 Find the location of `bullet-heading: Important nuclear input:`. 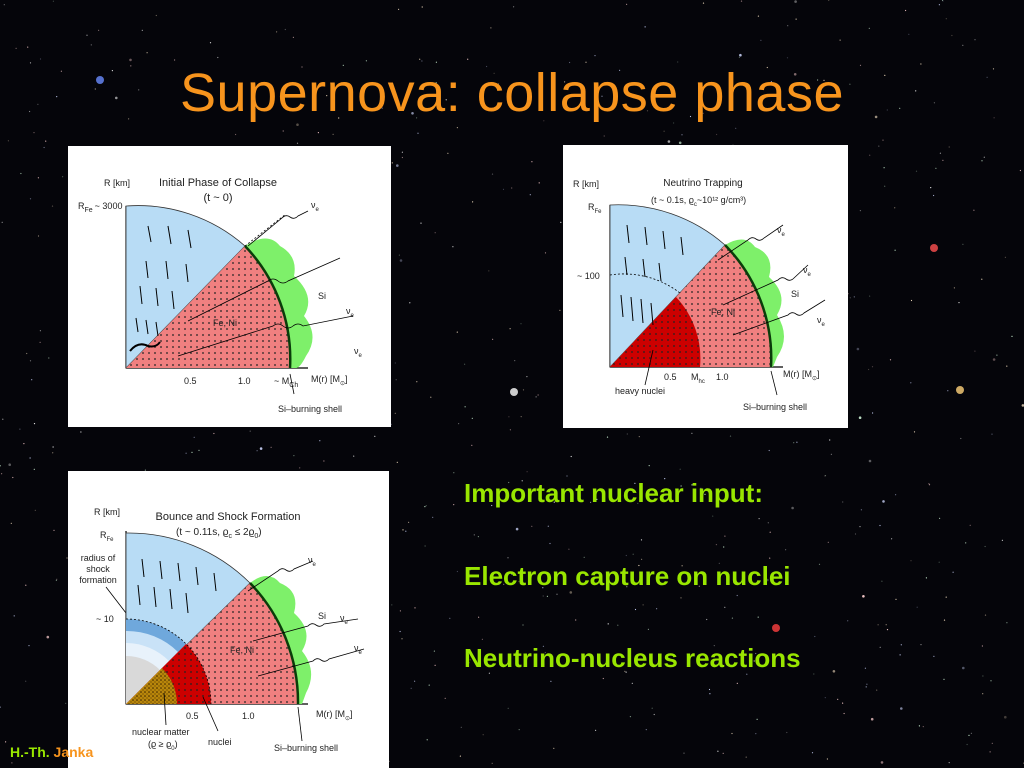

bullet-heading: Important nuclear input: is located at coordinates (613, 493).